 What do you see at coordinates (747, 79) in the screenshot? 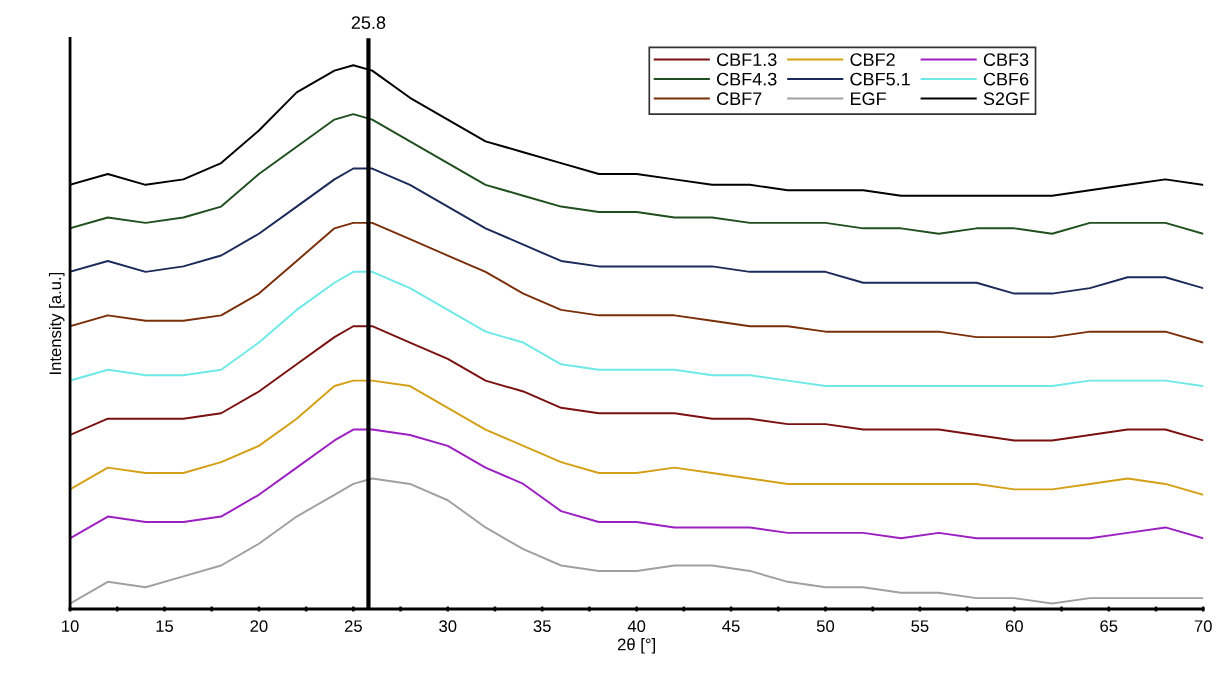
I see `legend-label: CBF4.3` at bounding box center [747, 79].